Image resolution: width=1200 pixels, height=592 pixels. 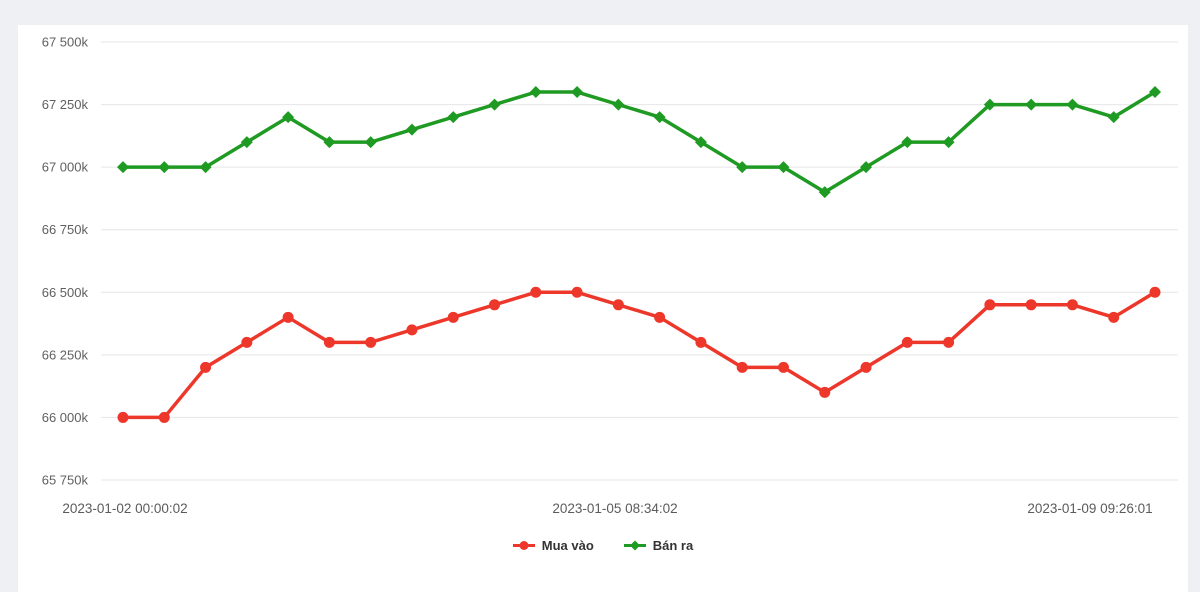 What do you see at coordinates (65, 480) in the screenshot?
I see `y-tick-label: 65 750k` at bounding box center [65, 480].